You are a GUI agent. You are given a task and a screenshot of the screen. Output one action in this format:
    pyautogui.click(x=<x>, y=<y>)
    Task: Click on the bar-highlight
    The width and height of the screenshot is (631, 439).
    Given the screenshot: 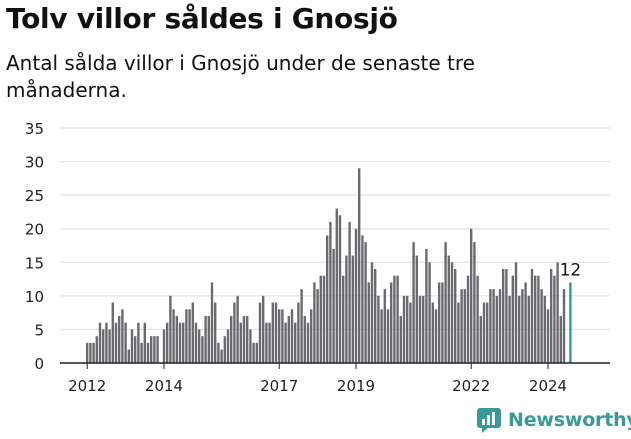 What is the action you would take?
    pyautogui.click(x=570, y=322)
    